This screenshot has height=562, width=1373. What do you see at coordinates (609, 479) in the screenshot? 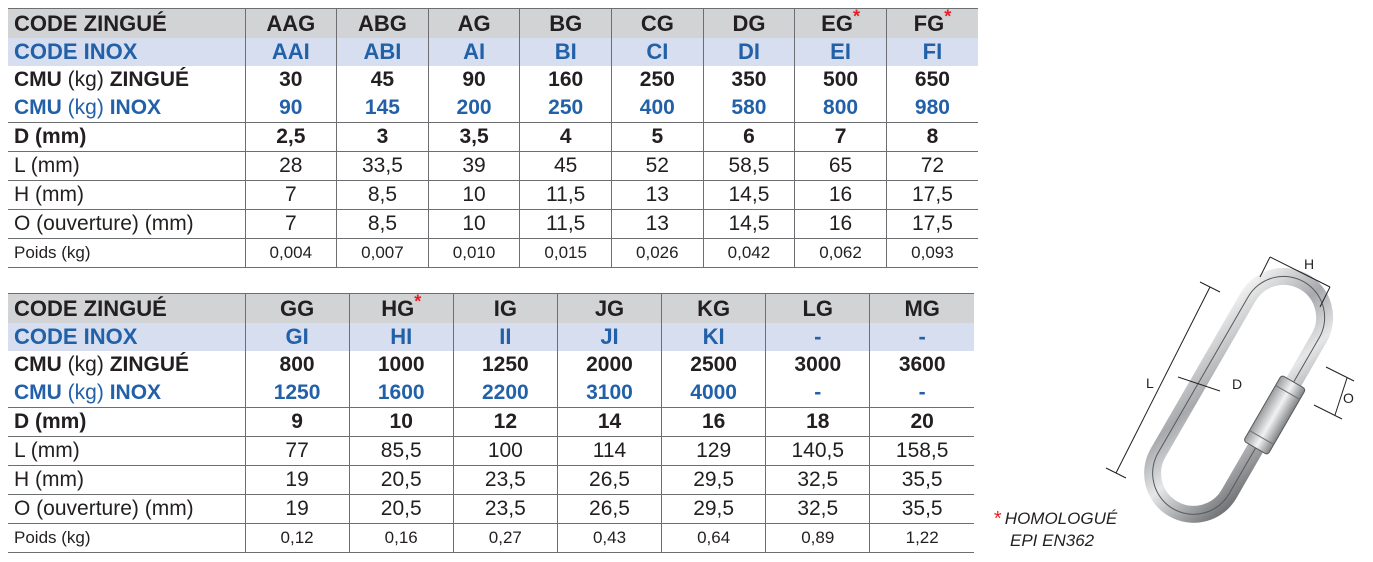
I see `height-value: 26,5` at bounding box center [609, 479].